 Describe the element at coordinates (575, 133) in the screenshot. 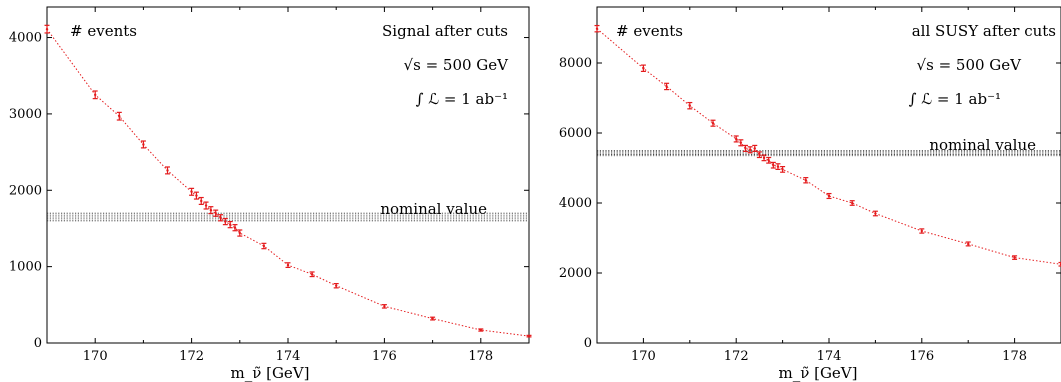

I see `y-tick-label: 6000` at that location.